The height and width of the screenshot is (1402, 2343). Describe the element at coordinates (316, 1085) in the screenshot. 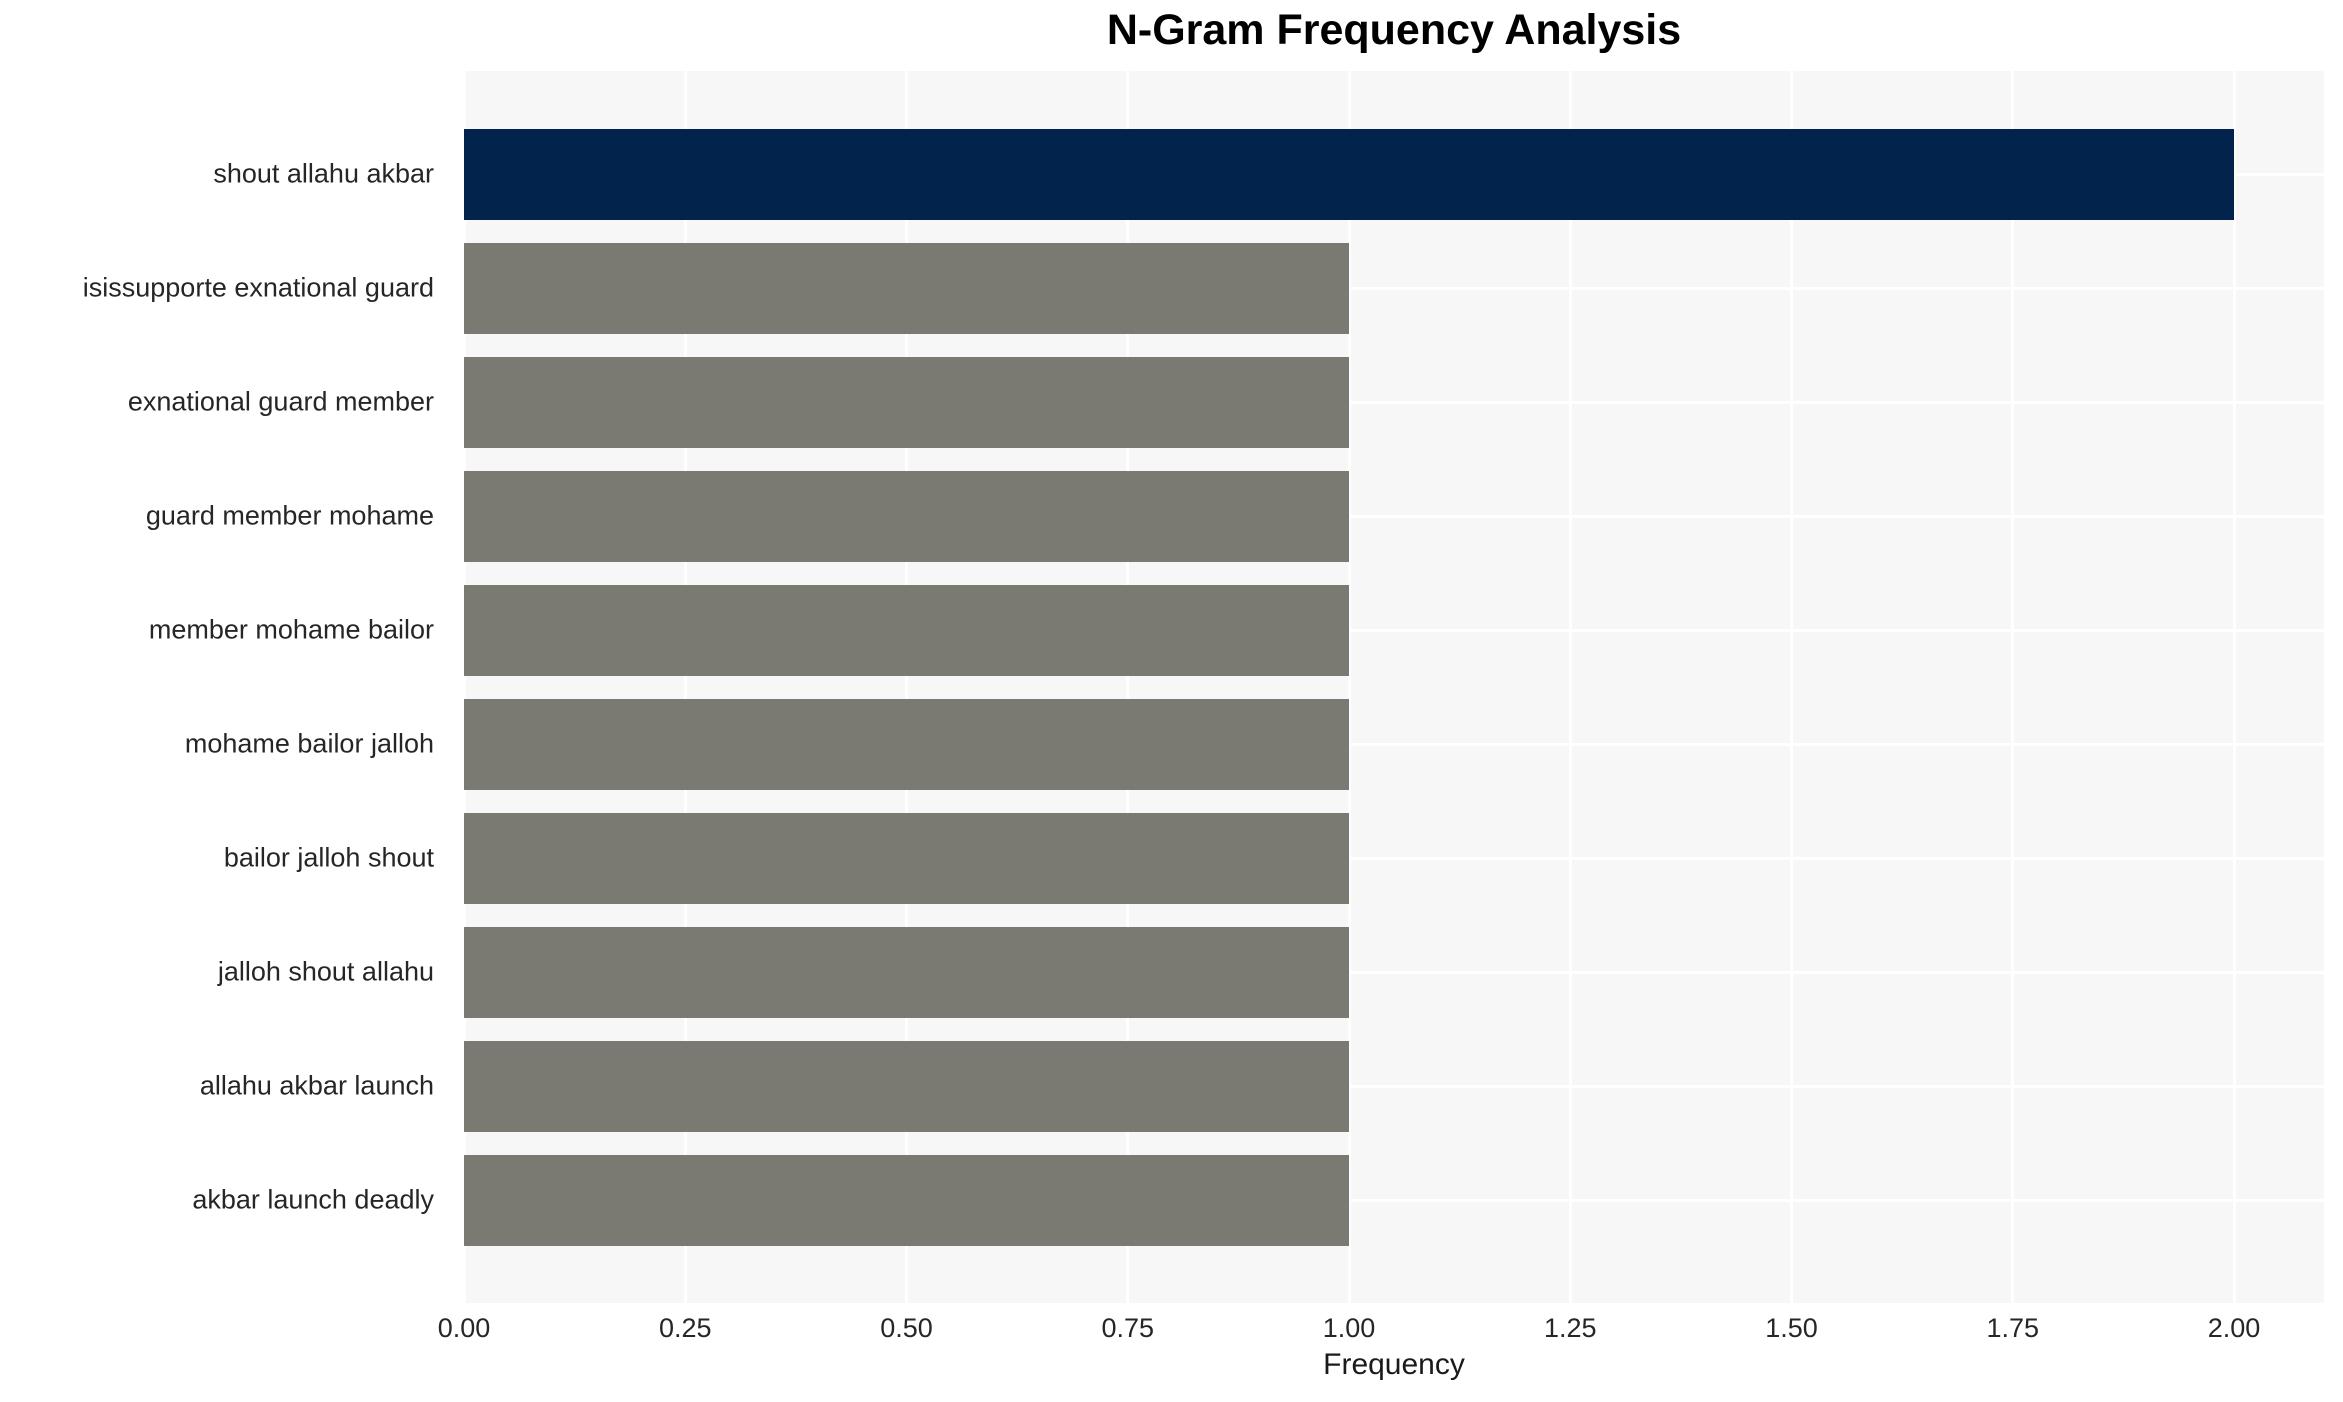

I see `y-tick-label: allahu akbar launch` at that location.